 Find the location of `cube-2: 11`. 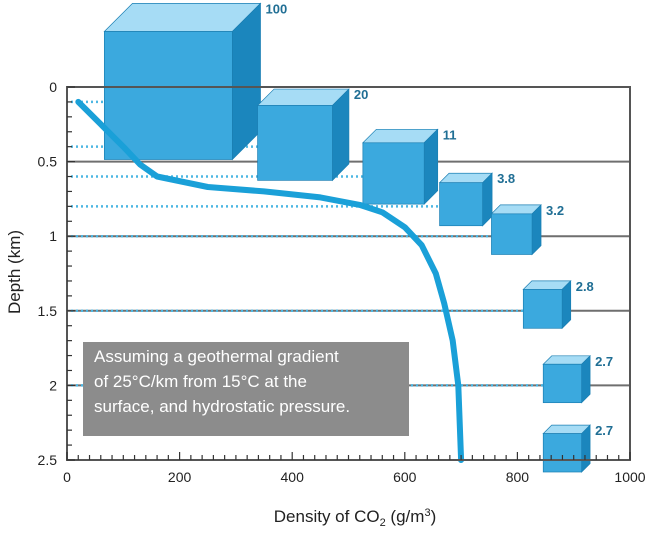

cube-2: 11 is located at coordinates (409, 166).